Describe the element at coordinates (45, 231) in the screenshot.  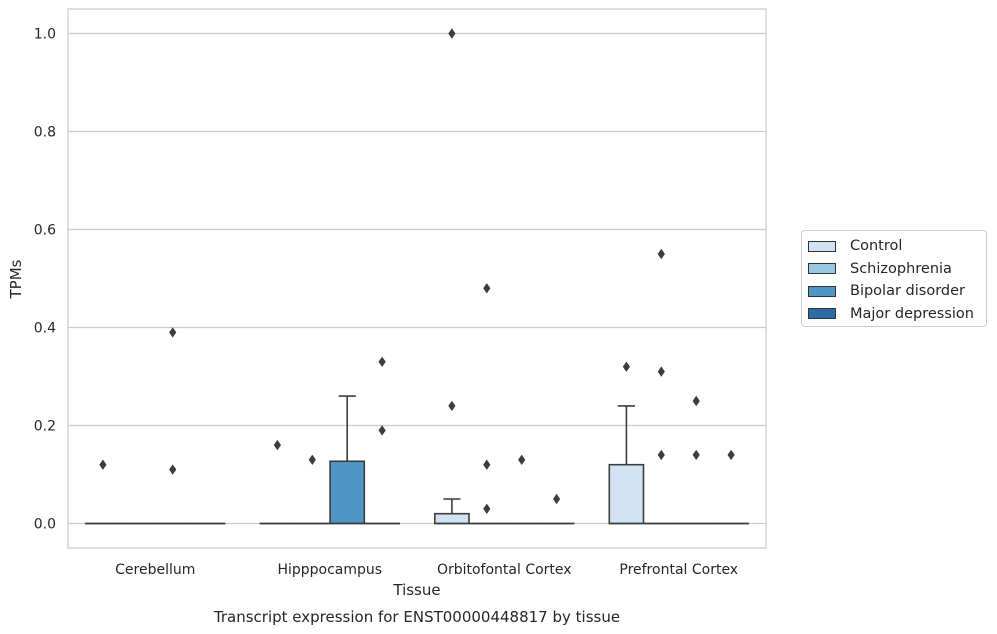
I see `y-tick-label: 0.6` at that location.